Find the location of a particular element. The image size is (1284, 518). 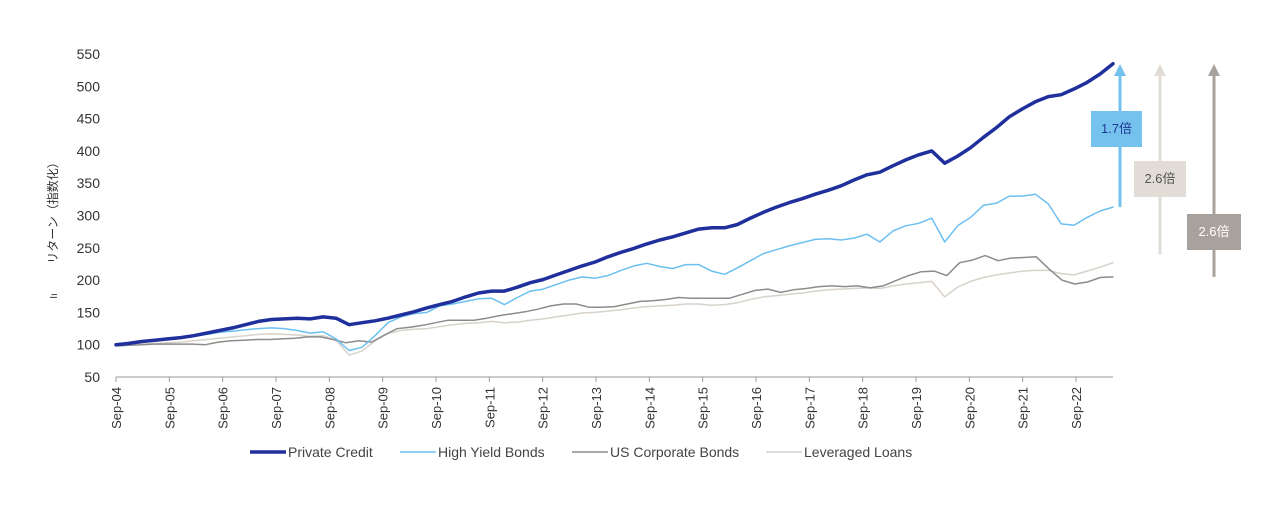

x-tick-label: Sep-21 is located at coordinates (1023, 408).